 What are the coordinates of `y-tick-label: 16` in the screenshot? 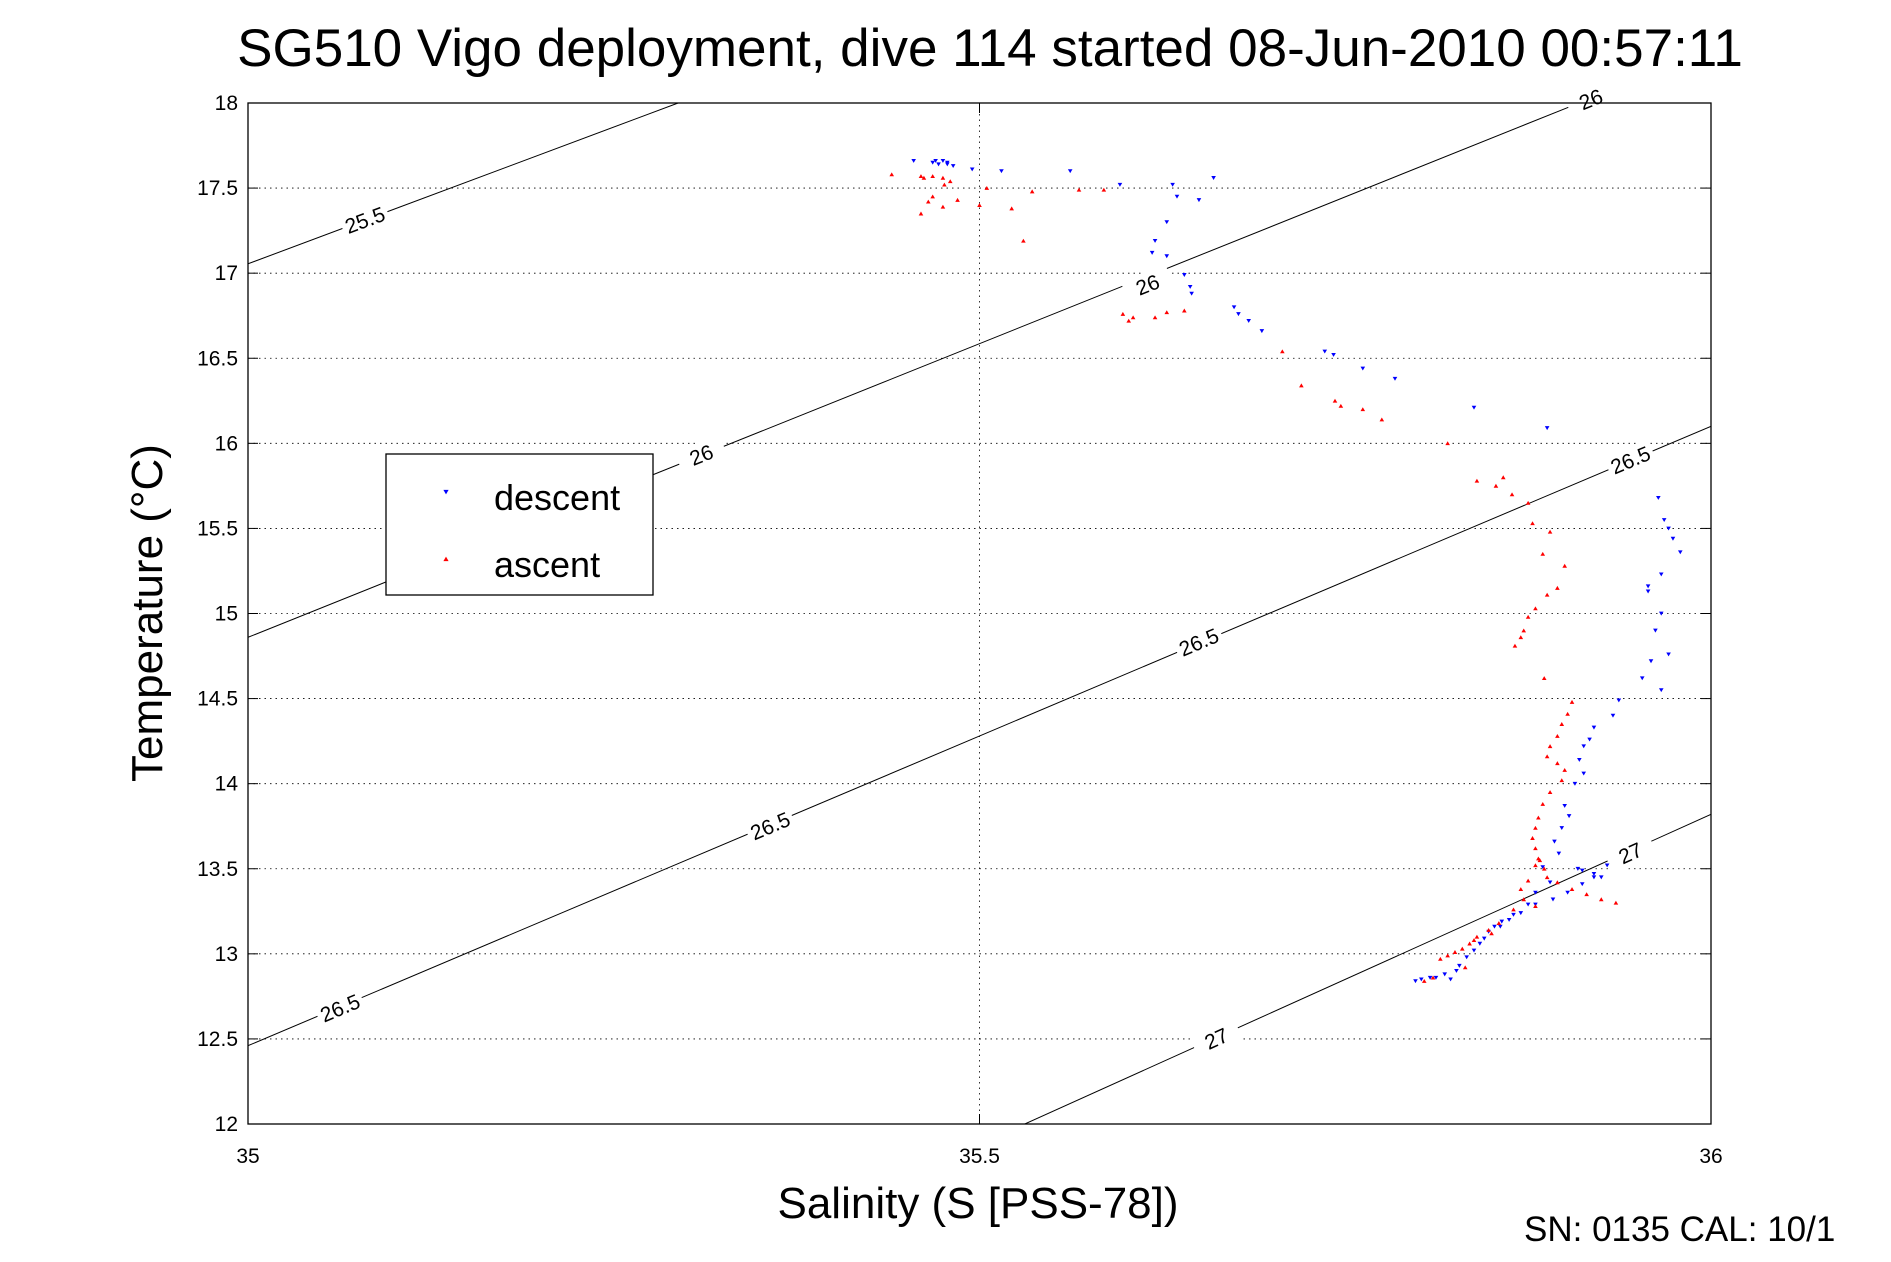 It's located at (226, 443).